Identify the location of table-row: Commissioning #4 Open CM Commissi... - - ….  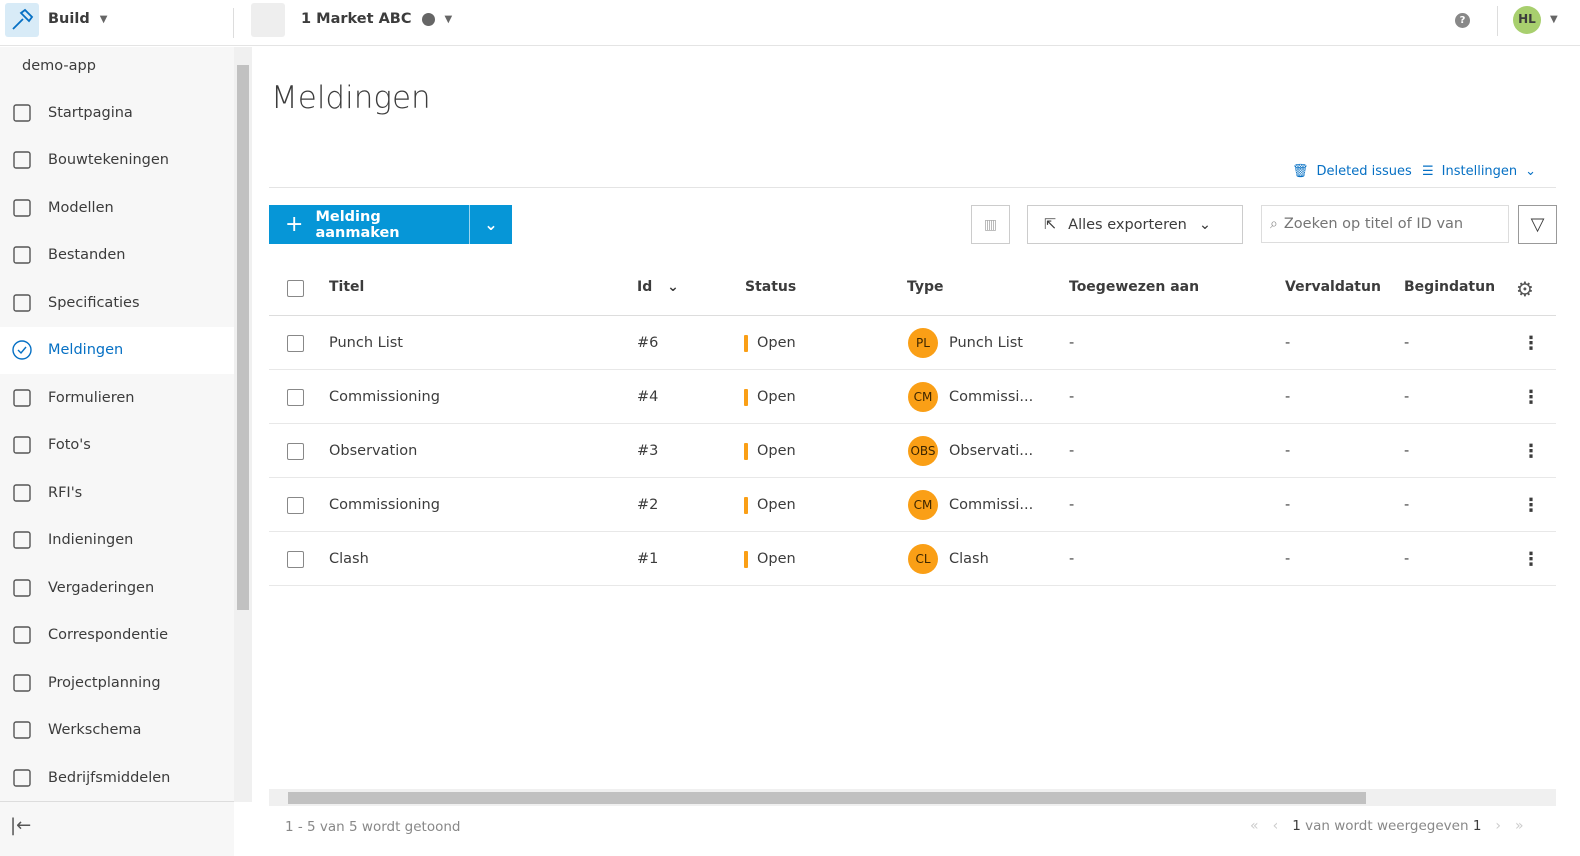
(912, 397).